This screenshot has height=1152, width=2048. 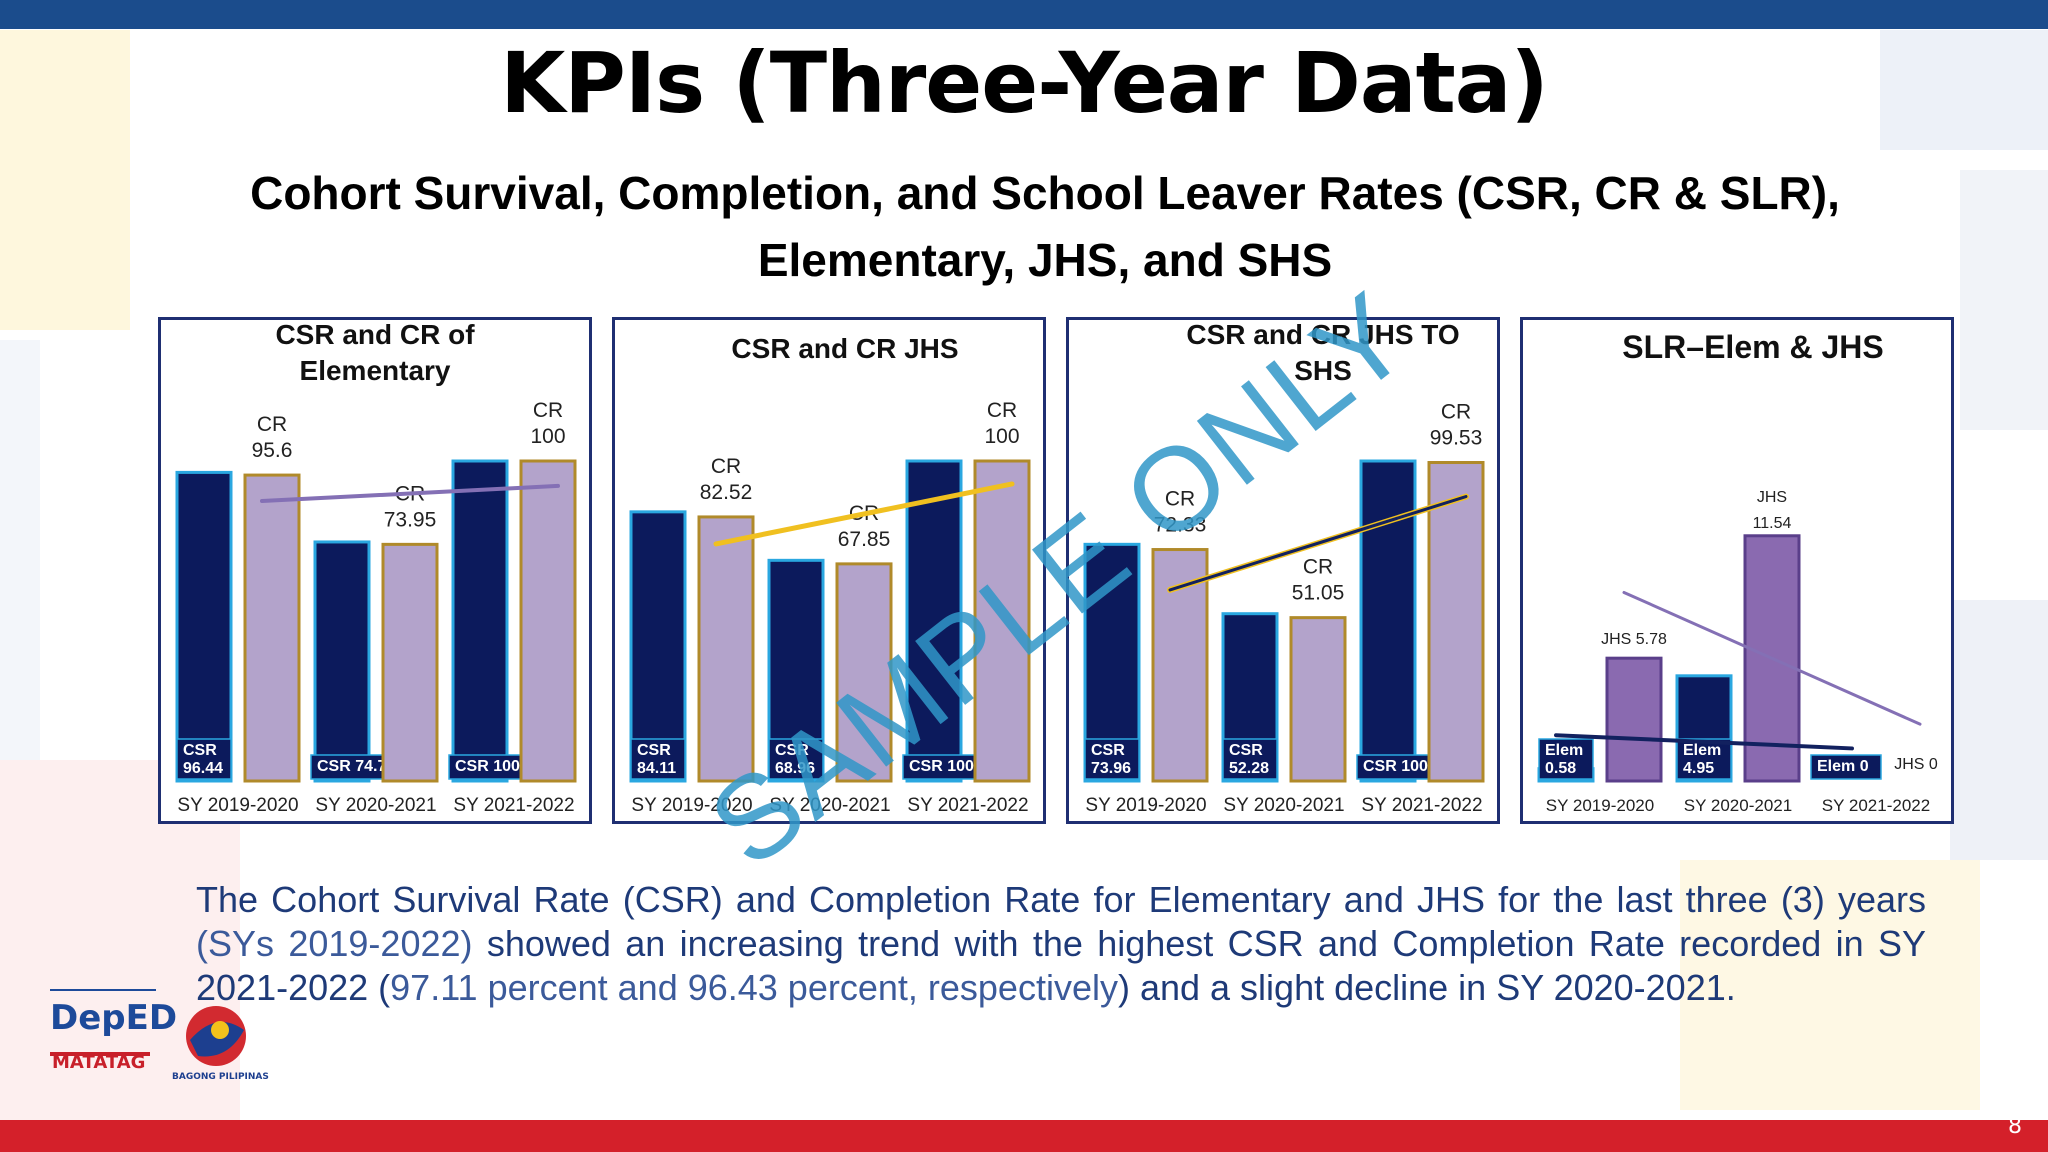 What do you see at coordinates (1024, 83) in the screenshot?
I see `slide-title: KPIs (Three-Year Data)` at bounding box center [1024, 83].